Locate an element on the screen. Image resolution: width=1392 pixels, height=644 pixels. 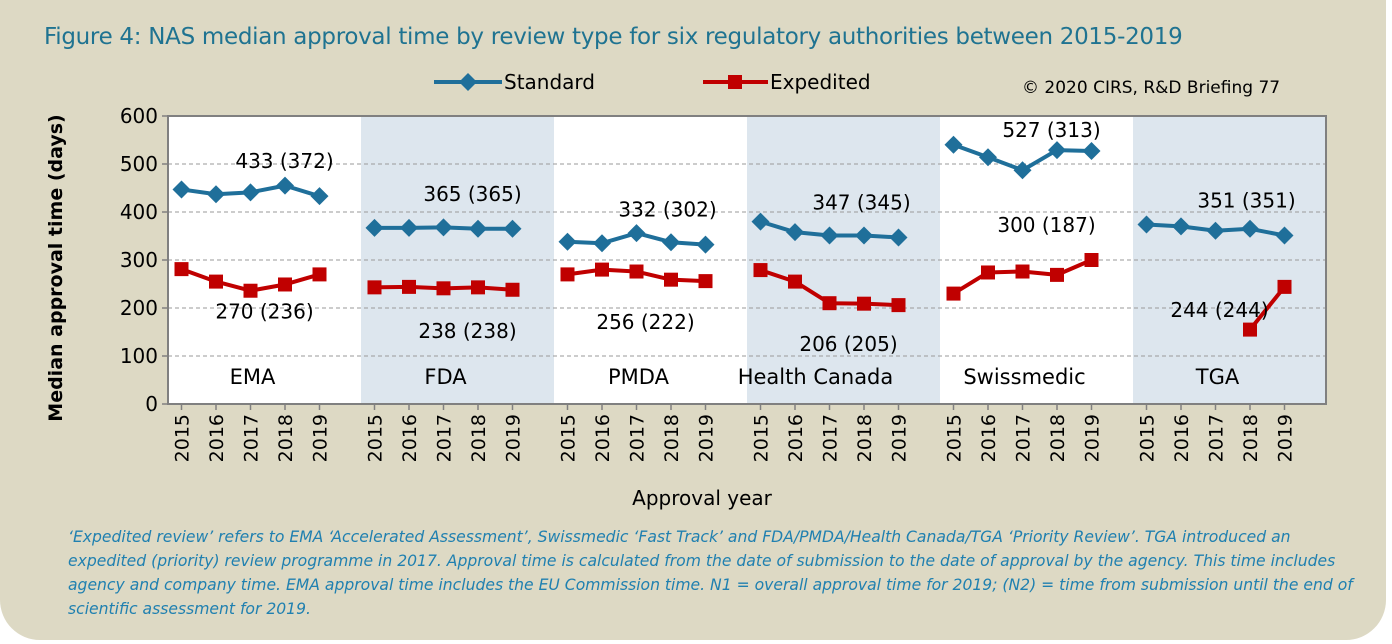
x-axis-title: Approval year is located at coordinates (702, 498).